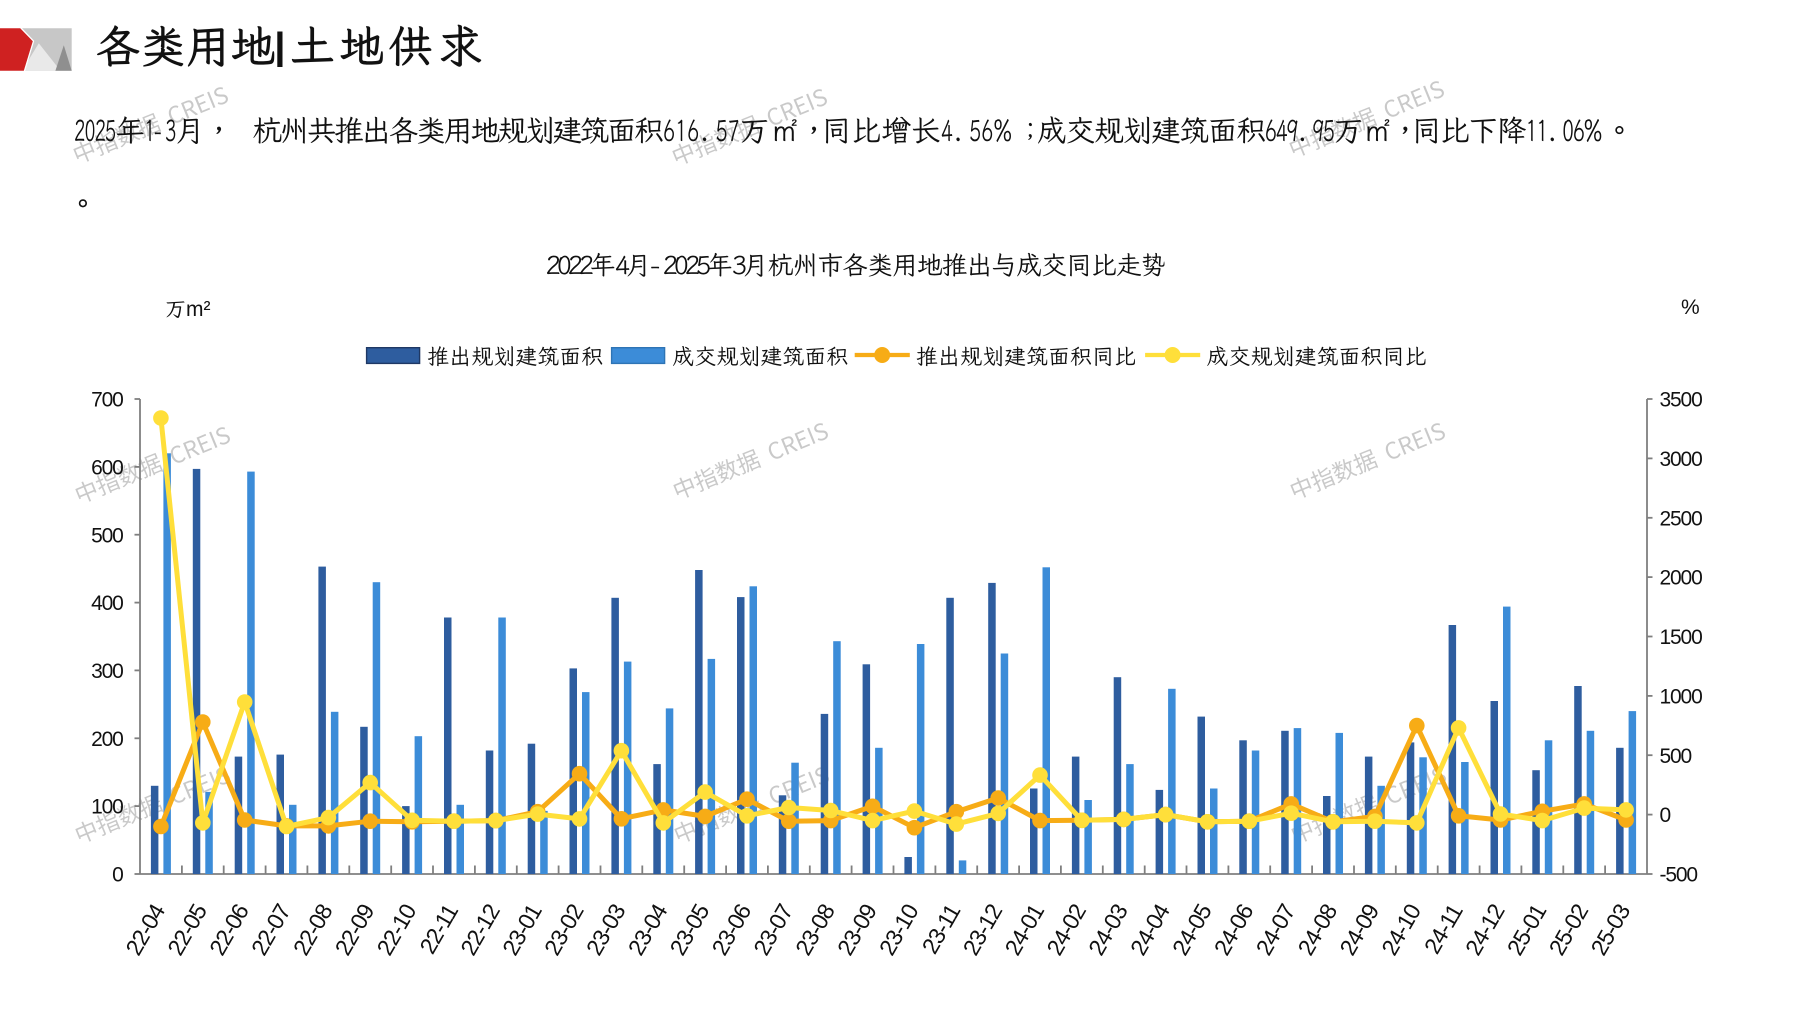 This screenshot has height=1010, width=1797. What do you see at coordinates (1681, 637) in the screenshot?
I see `svg-text: 1500` at bounding box center [1681, 637].